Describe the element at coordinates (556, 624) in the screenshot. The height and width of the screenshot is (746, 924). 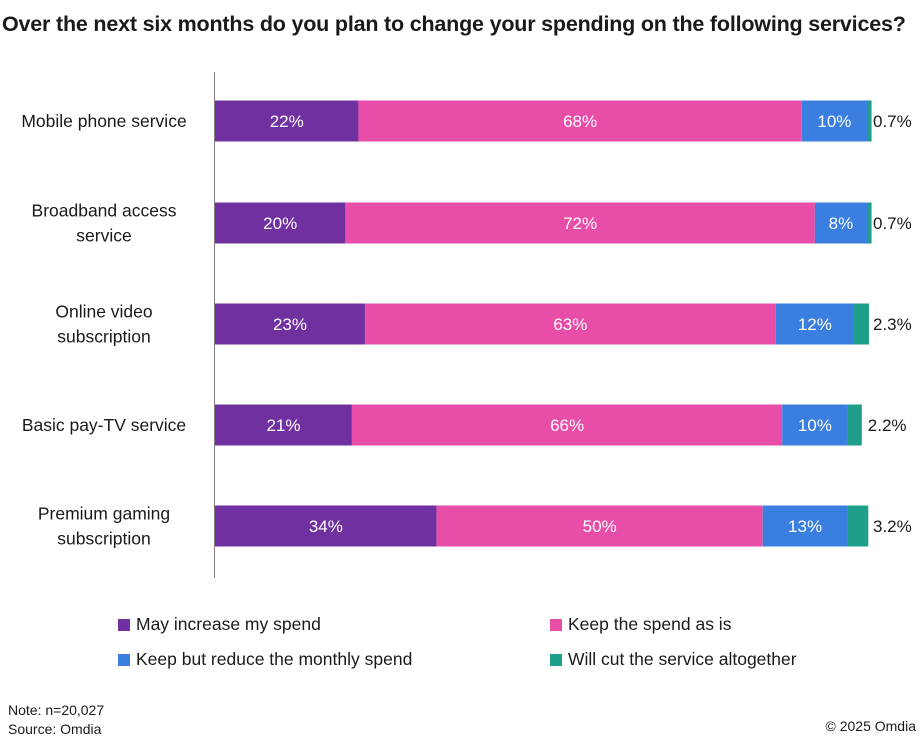
I see `legend-swatch-keep` at that location.